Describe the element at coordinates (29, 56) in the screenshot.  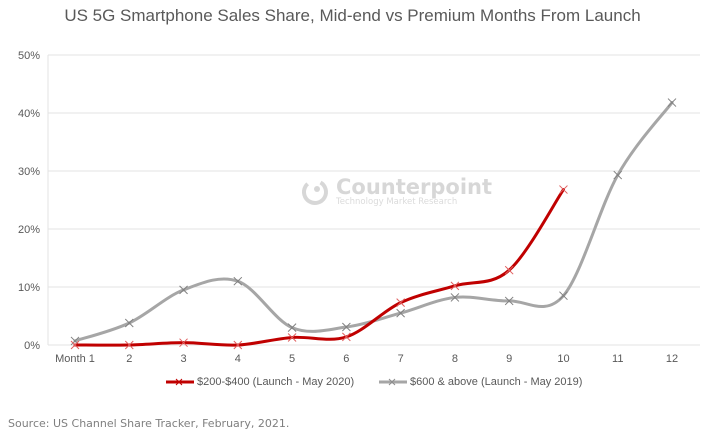
I see `y-tick-label: 50%` at that location.